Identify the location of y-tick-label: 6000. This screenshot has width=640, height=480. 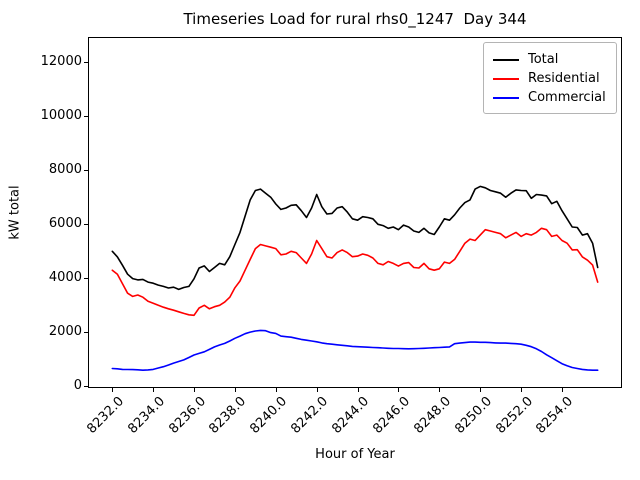
(65, 224).